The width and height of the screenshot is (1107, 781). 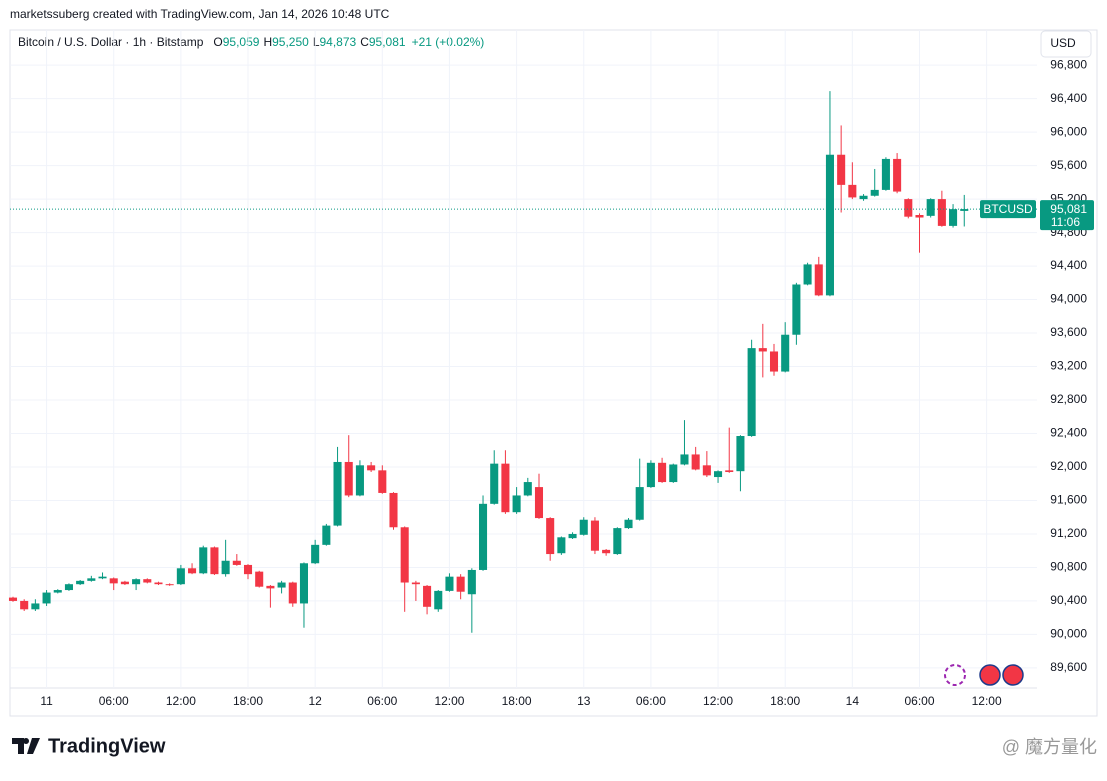 I want to click on currency-button, so click(x=1066, y=44).